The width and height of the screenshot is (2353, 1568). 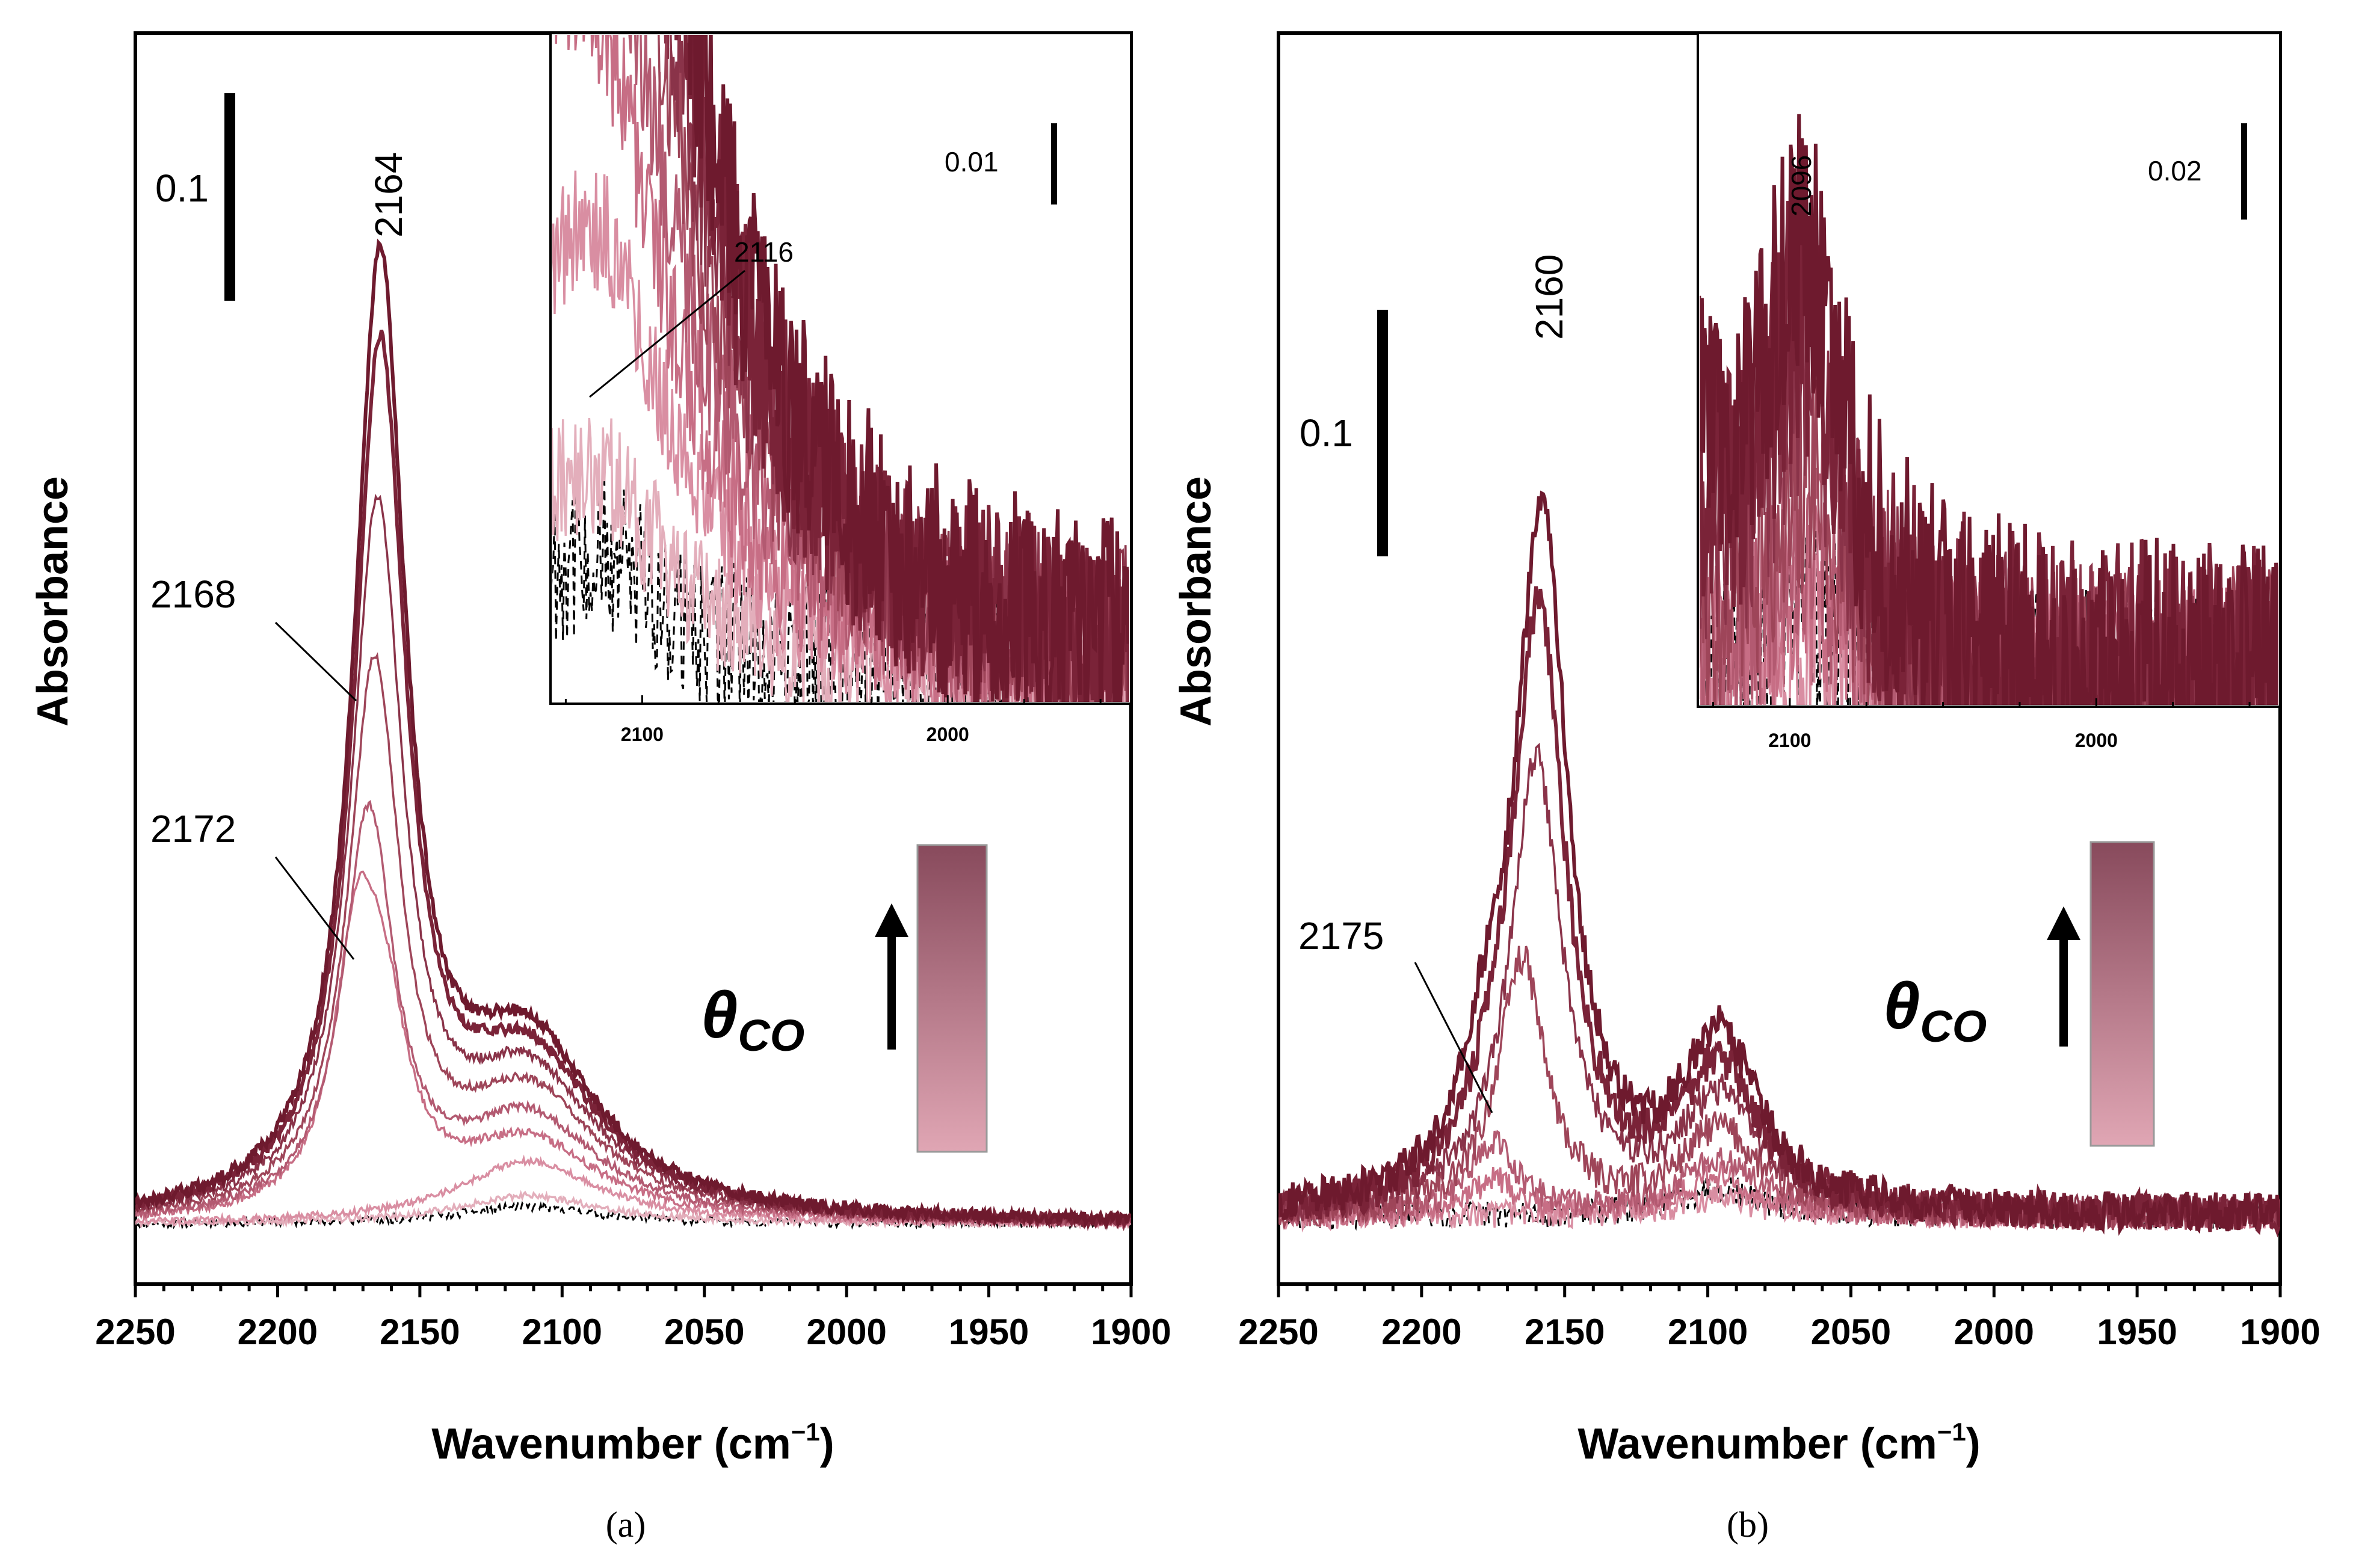 What do you see at coordinates (388, 195) in the screenshot?
I see `annotation-2164: 2164` at bounding box center [388, 195].